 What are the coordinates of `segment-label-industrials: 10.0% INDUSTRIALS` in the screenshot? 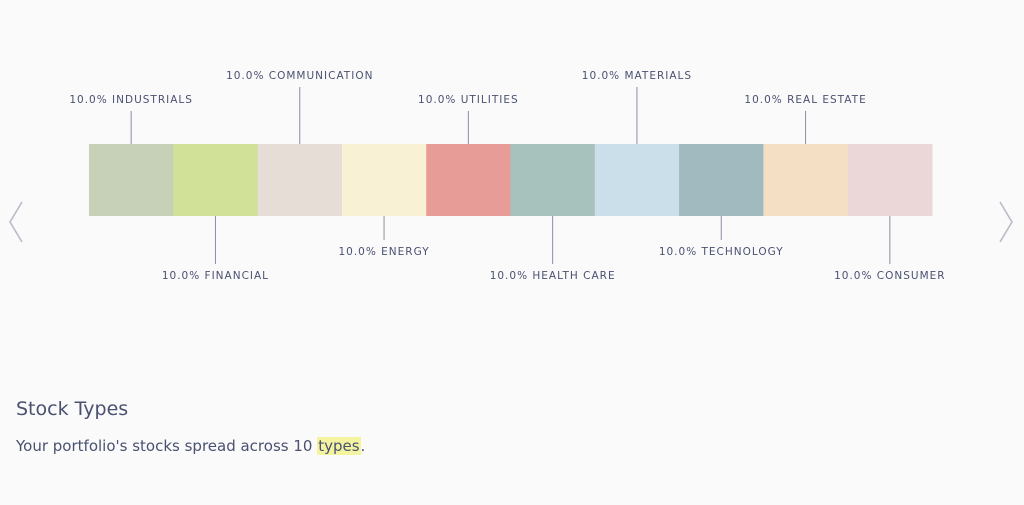 It's located at (131, 100).